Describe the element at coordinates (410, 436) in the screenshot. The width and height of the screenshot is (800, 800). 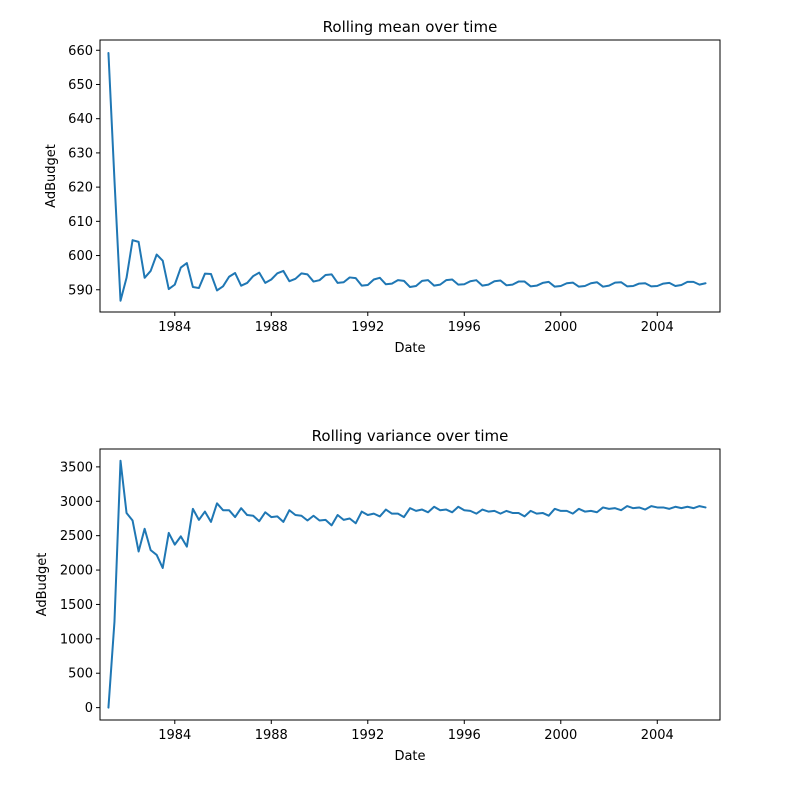
I see `chart-title: Rolling variance over time` at that location.